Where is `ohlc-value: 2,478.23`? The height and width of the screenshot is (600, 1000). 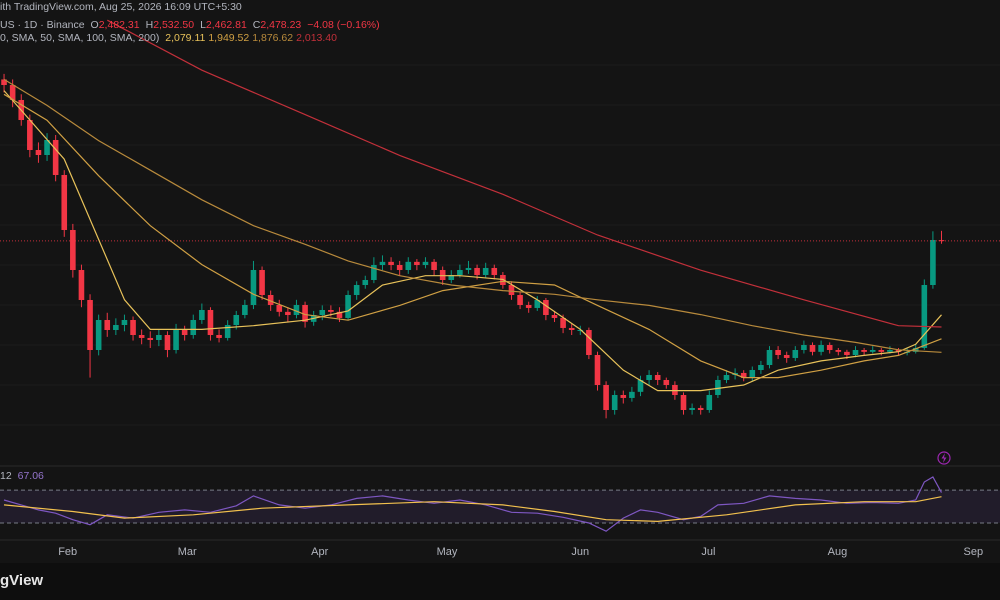 ohlc-value: 2,478.23 is located at coordinates (281, 25).